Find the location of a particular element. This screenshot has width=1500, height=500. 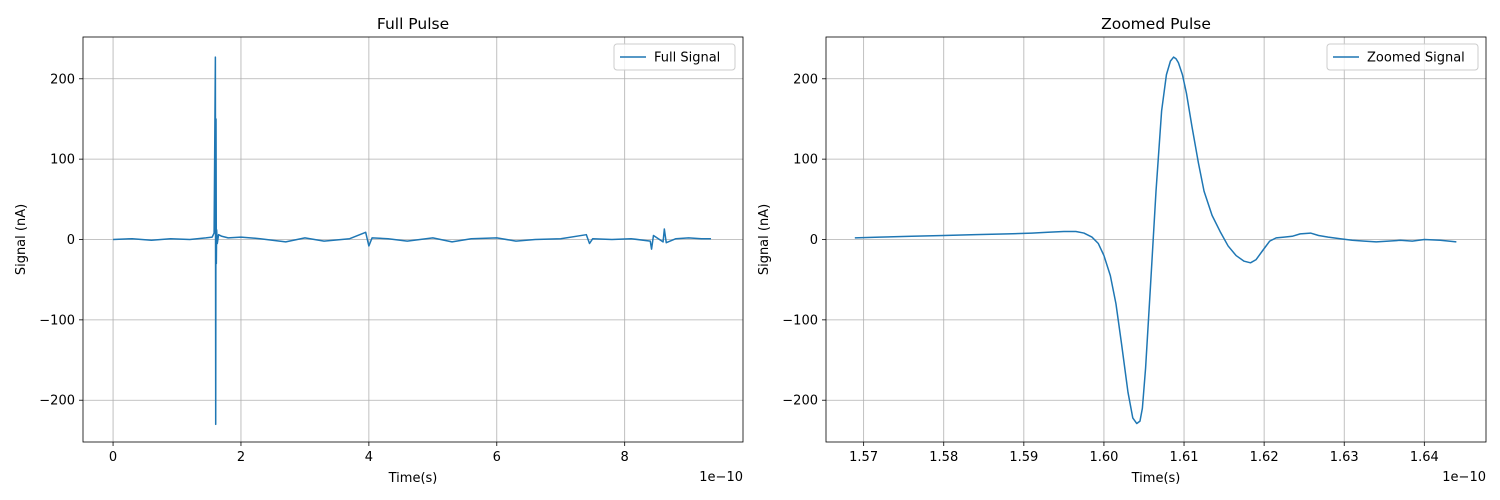

x-tick-label: 6 is located at coordinates (497, 457).